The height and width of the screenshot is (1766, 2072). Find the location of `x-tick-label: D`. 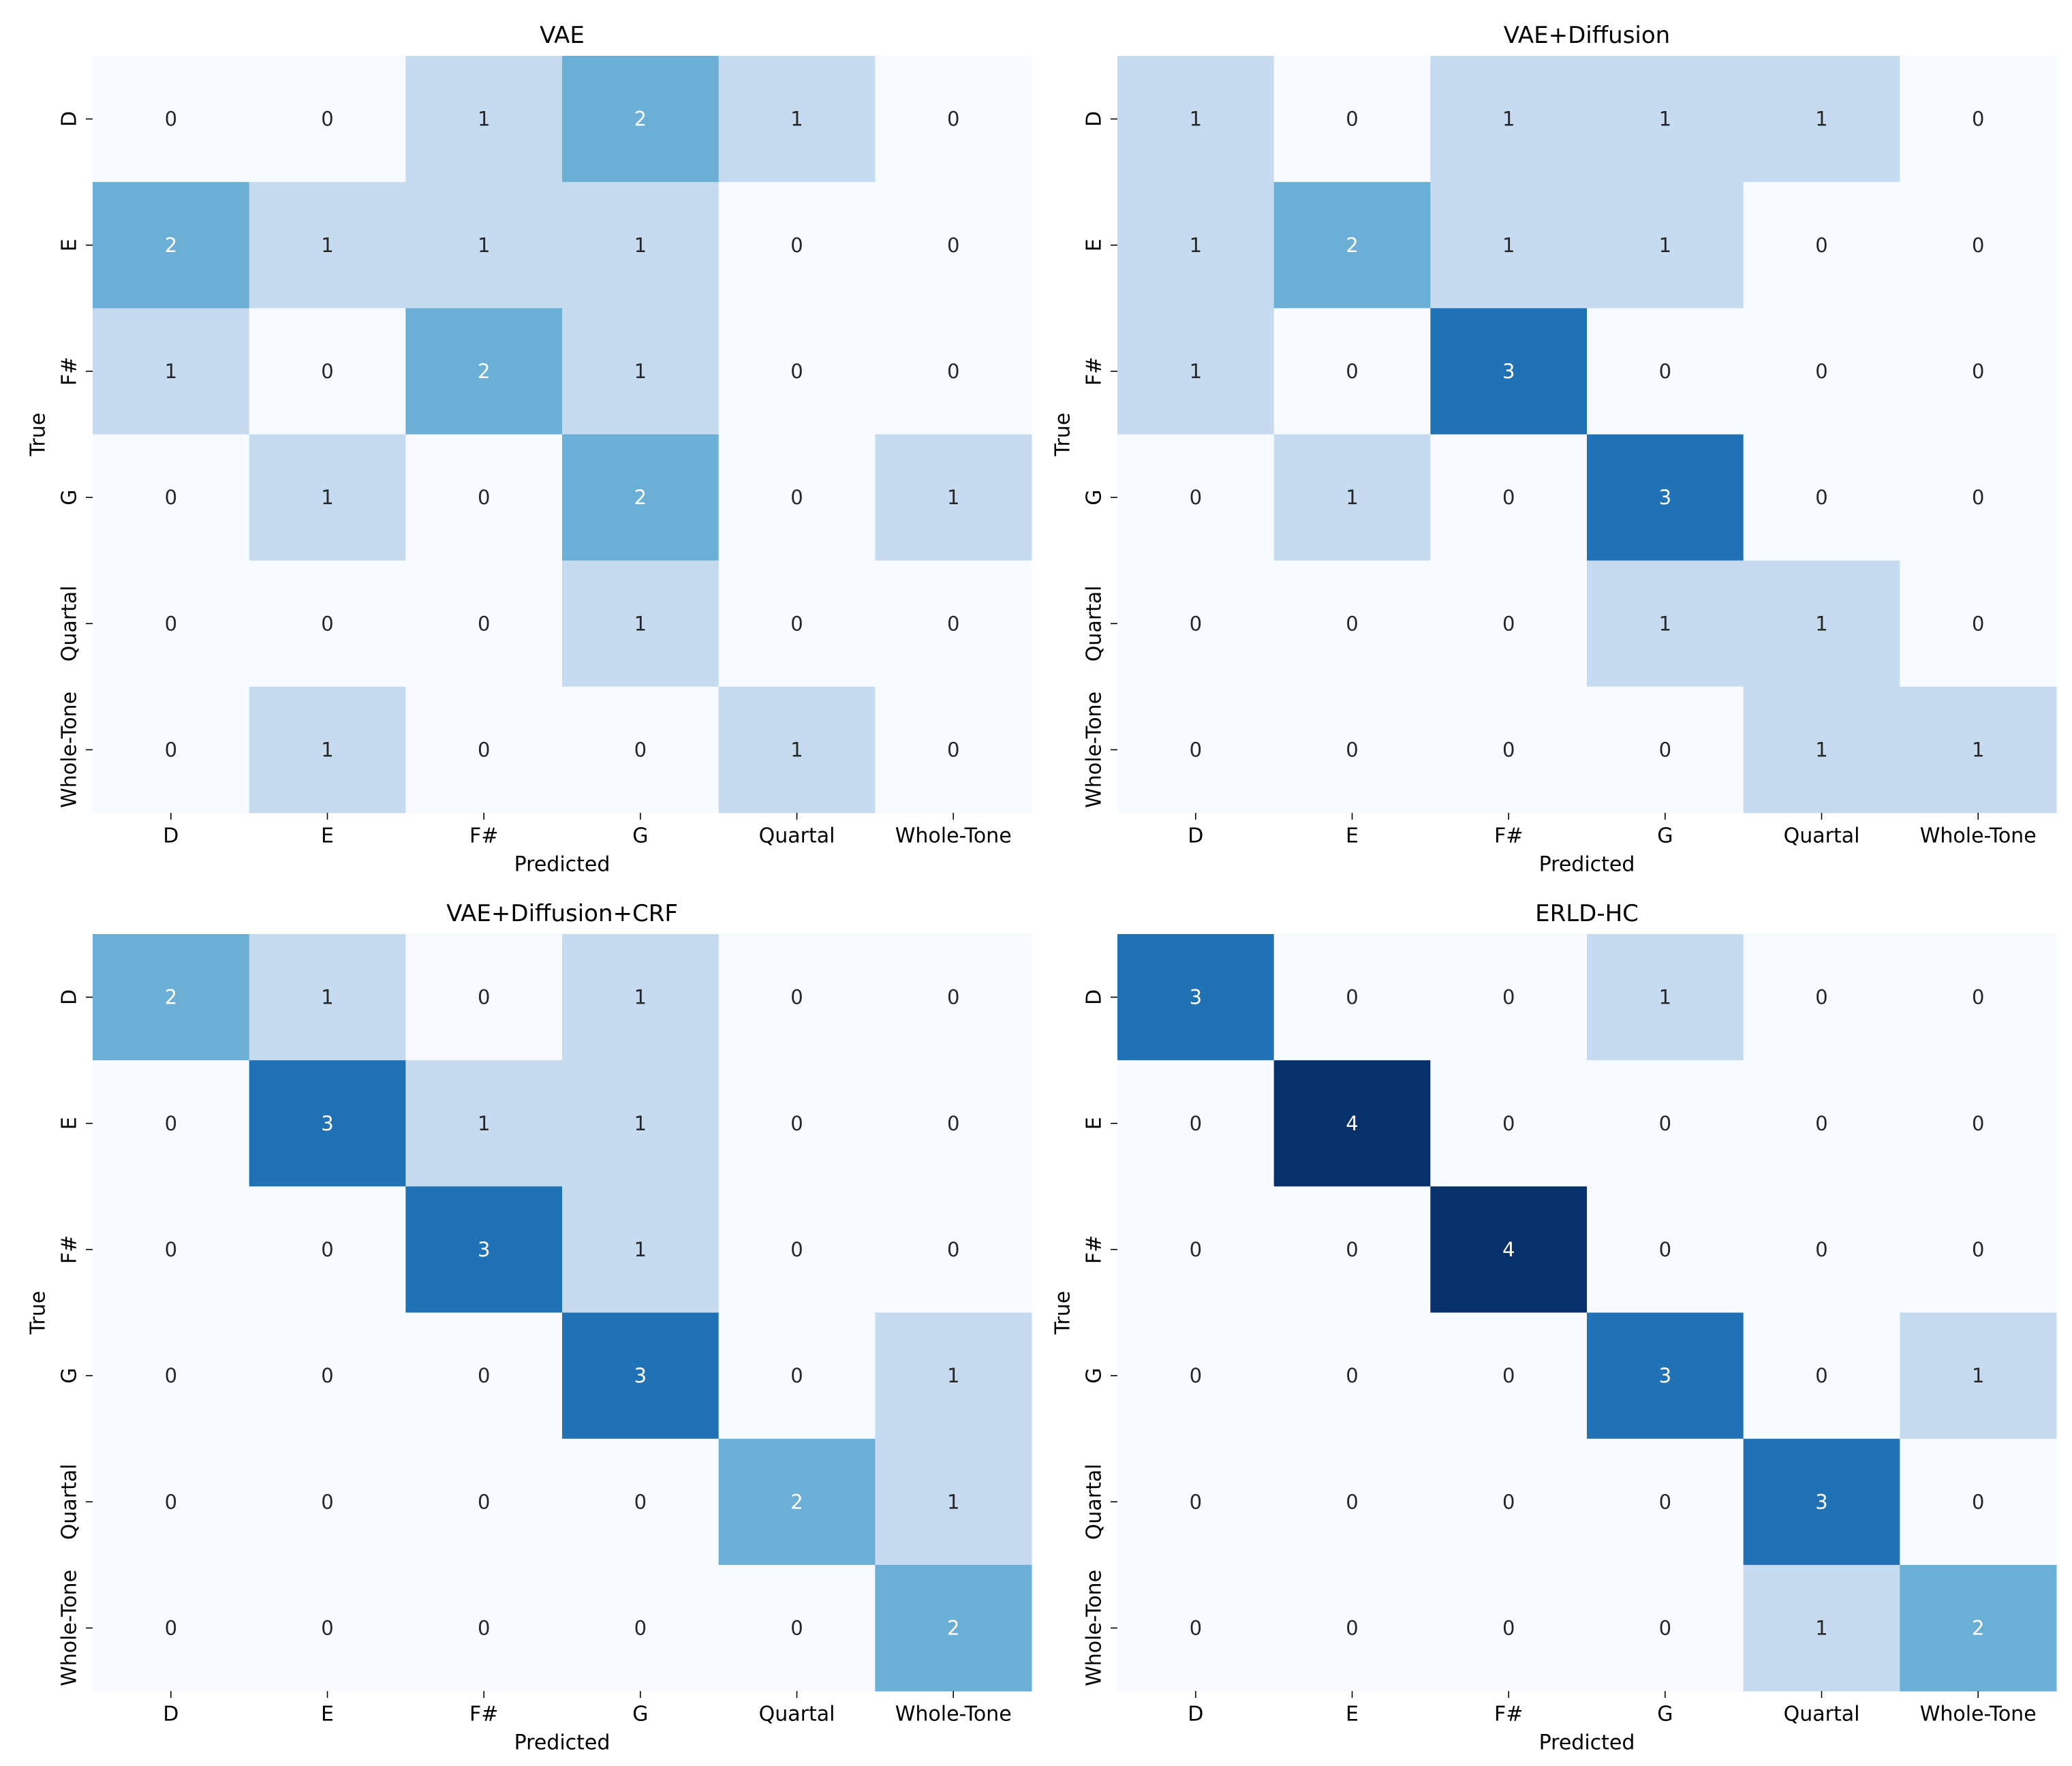

x-tick-label: D is located at coordinates (1195, 1714).